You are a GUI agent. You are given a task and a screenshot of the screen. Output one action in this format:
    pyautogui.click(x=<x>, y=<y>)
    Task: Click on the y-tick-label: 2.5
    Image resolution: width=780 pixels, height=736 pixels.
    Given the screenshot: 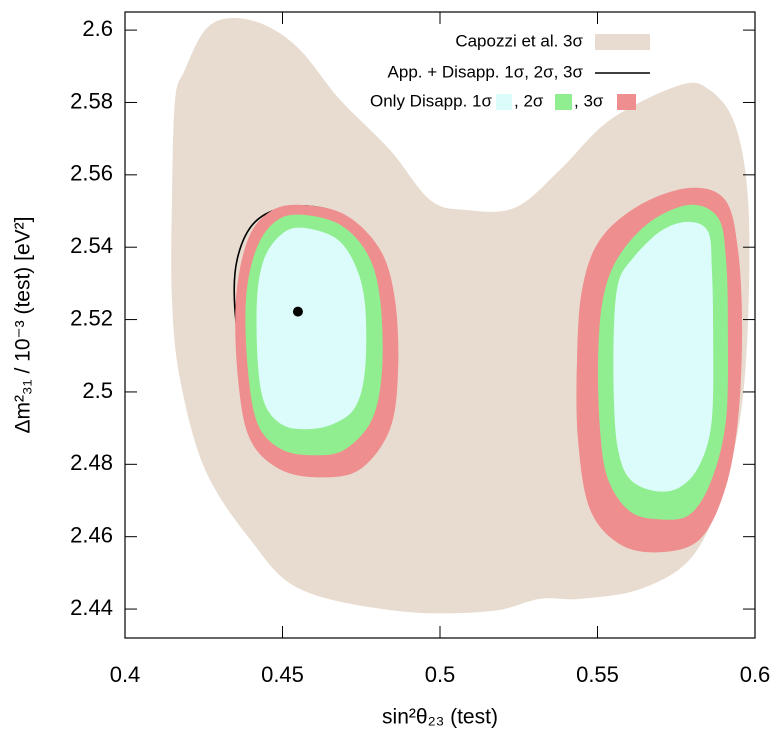 What is the action you would take?
    pyautogui.click(x=97, y=390)
    